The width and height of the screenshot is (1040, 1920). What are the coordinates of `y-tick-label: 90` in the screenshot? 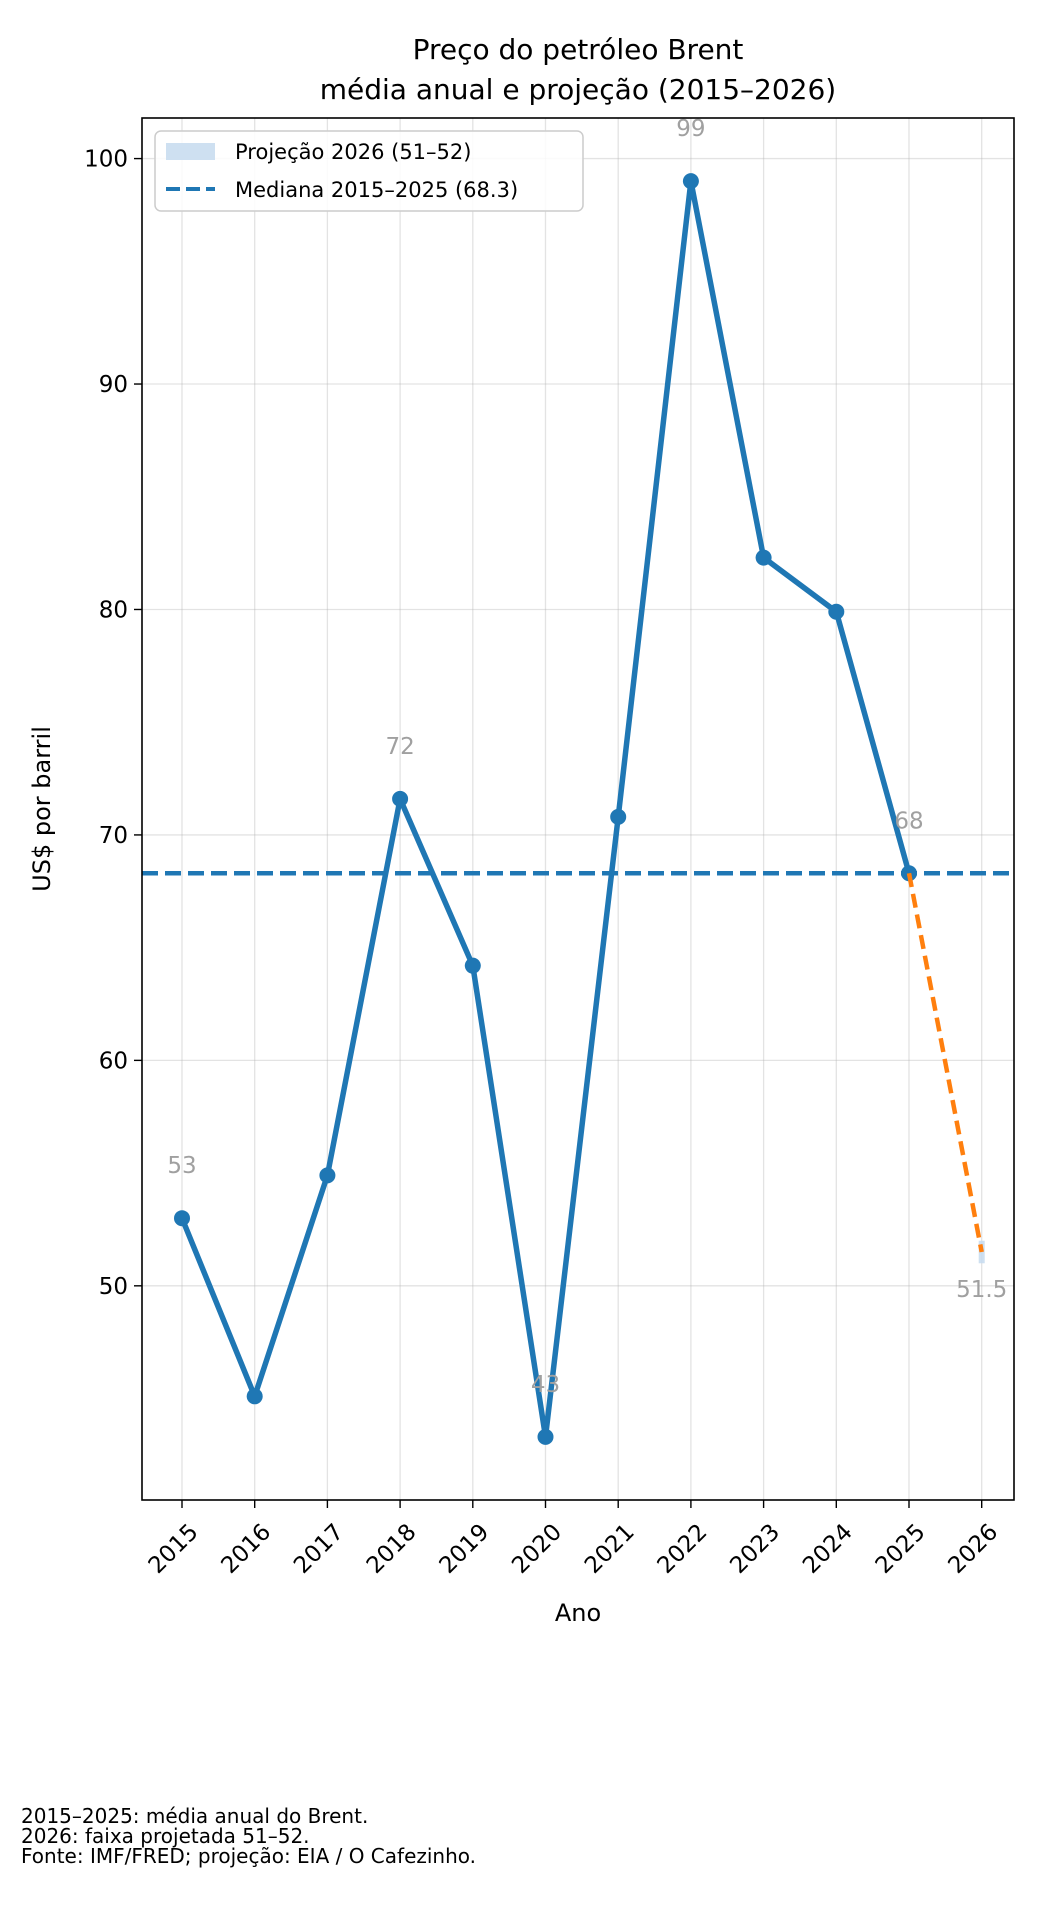 It's located at (113, 385).